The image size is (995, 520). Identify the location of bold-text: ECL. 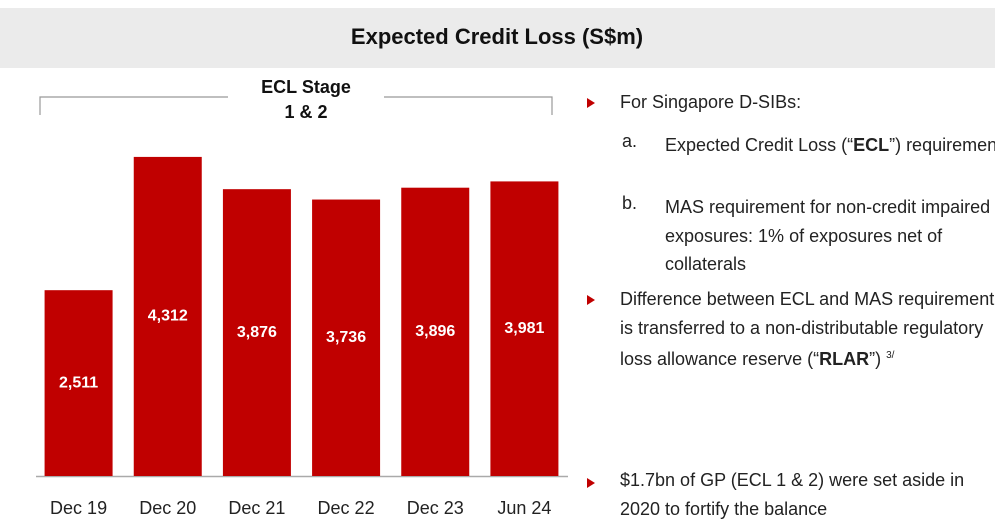
(871, 145).